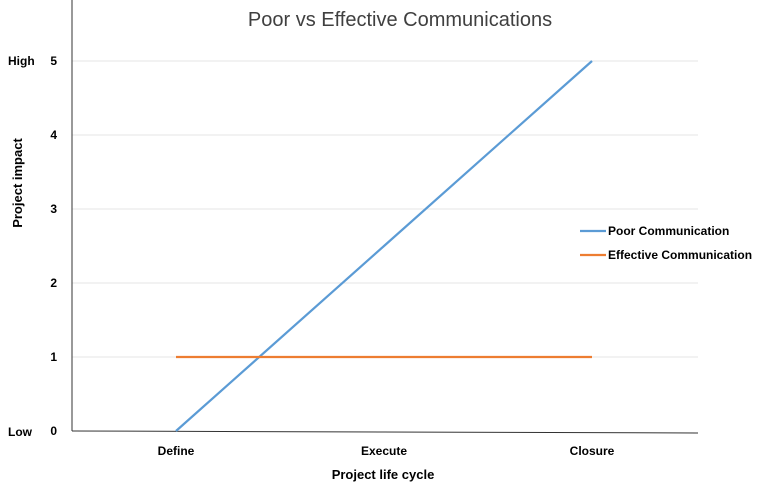  I want to click on legend-label: Poor Communication, so click(668, 231).